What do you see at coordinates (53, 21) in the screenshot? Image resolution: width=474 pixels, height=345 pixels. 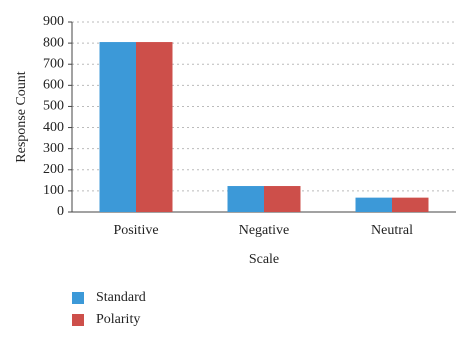 I see `y-tick-label: 900` at bounding box center [53, 21].